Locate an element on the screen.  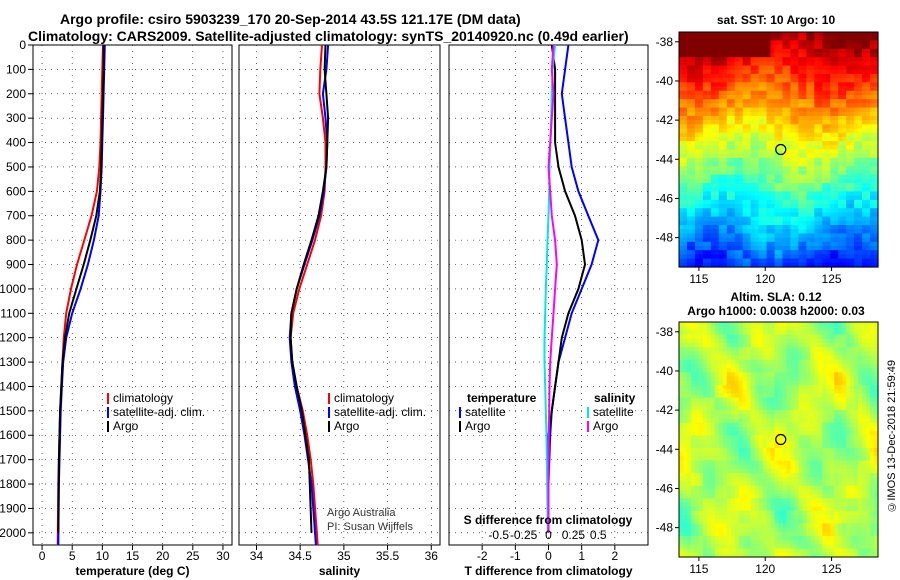
salinity-xtick-label: 34 is located at coordinates (257, 556).